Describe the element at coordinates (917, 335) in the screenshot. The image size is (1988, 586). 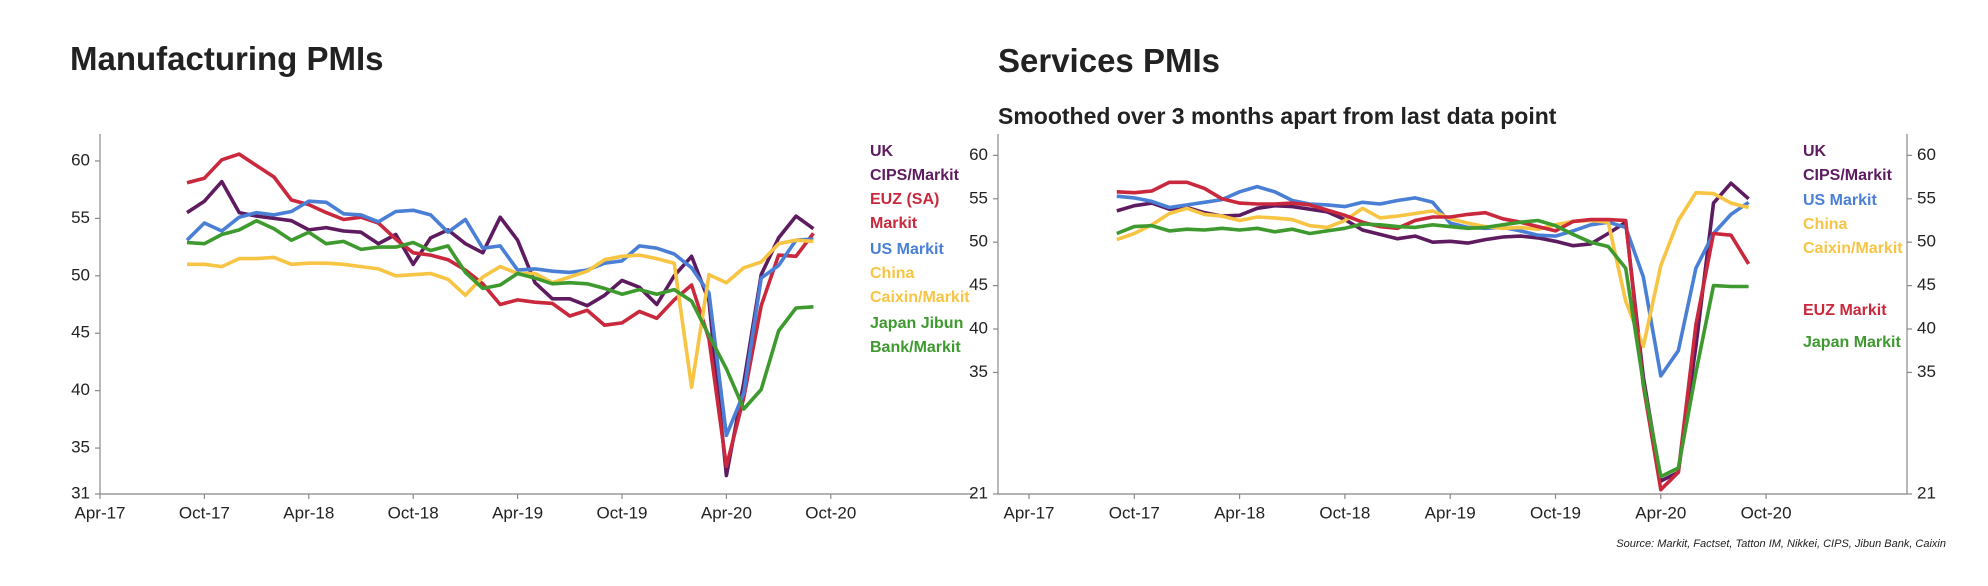
I see `legend-entry: Japan Jibun Bank/Markit` at that location.